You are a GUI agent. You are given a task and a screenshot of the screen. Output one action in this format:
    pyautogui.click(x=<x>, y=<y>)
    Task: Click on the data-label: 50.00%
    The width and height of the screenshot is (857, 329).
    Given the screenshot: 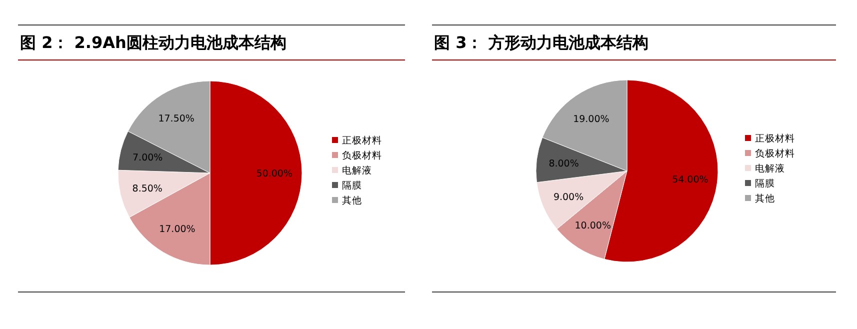 What is the action you would take?
    pyautogui.click(x=274, y=174)
    